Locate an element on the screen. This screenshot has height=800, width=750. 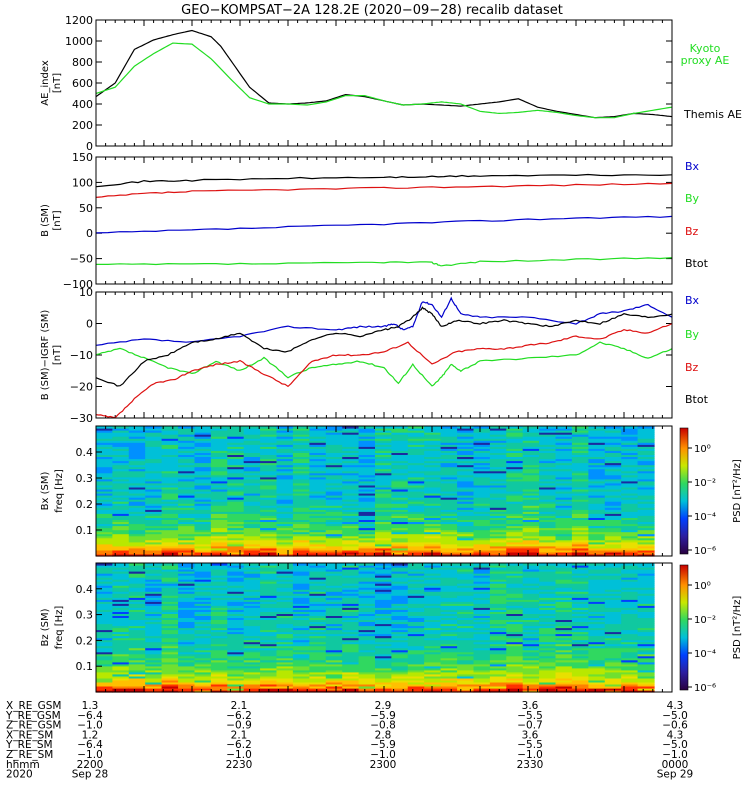
legend-kyoto-1: Kyoto is located at coordinates (705, 48).